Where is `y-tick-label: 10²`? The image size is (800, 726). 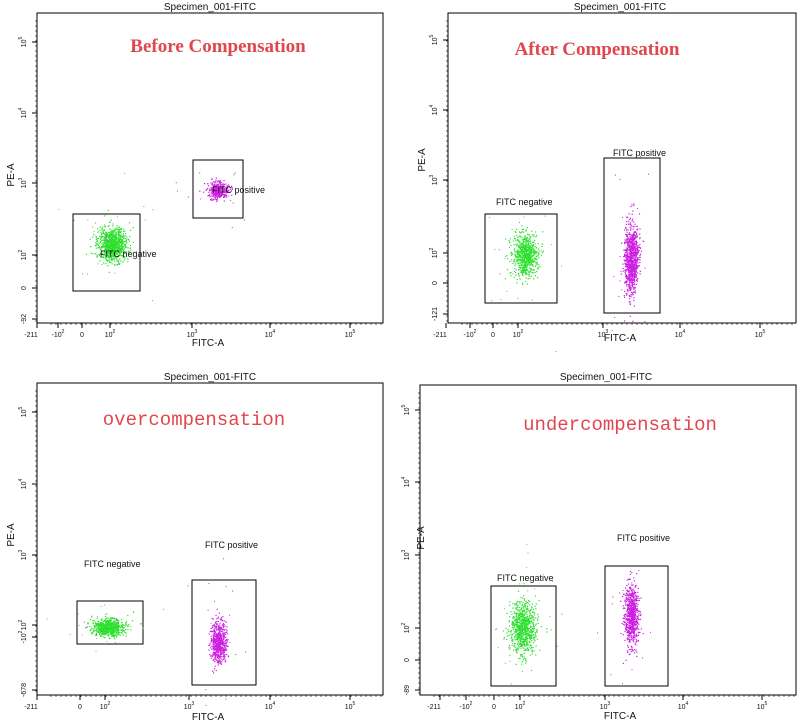
y-tick-label: 10² is located at coordinates (434, 252).